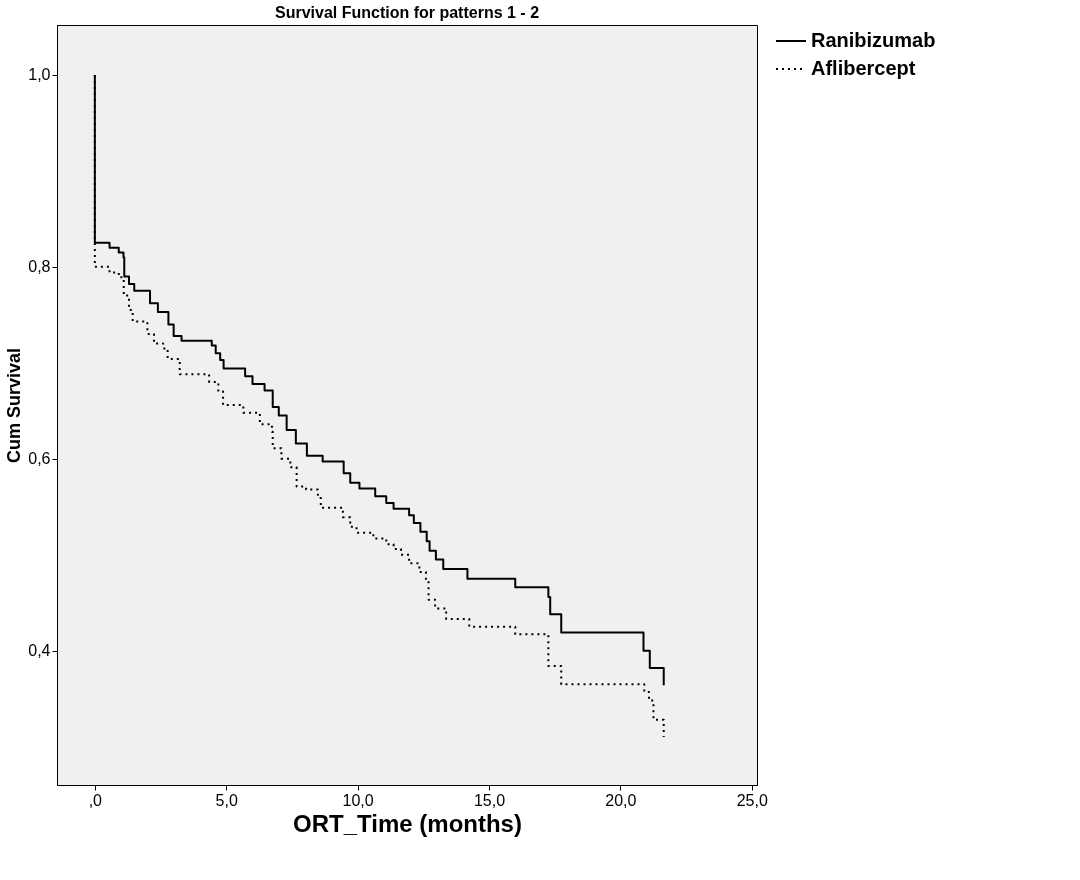 Image resolution: width=1080 pixels, height=880 pixels. Describe the element at coordinates (407, 823) in the screenshot. I see `x-axis-title: ORT_Time (months)` at that location.